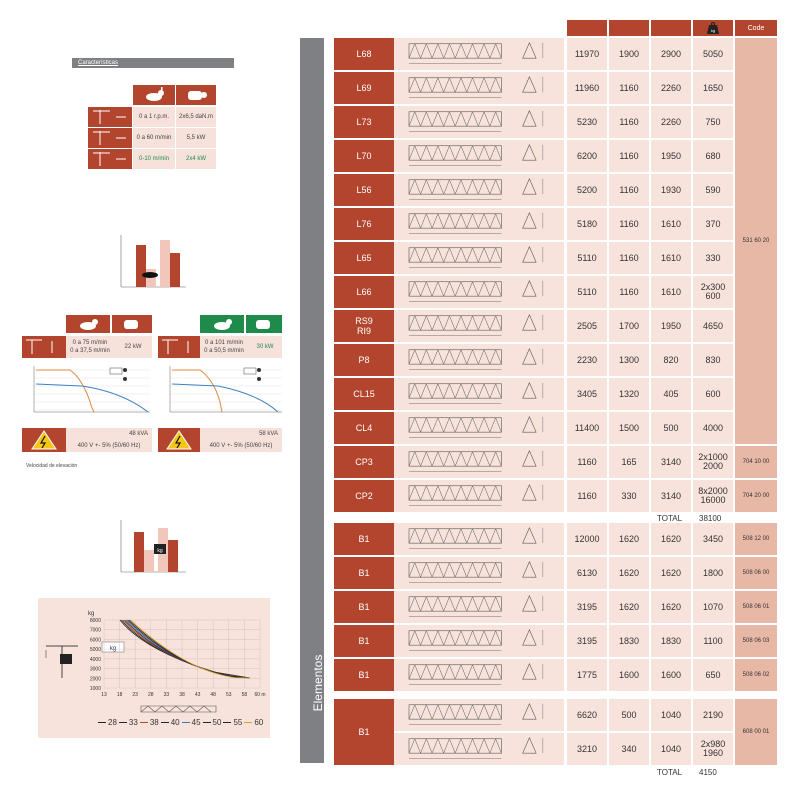  Describe the element at coordinates (587, 462) in the screenshot. I see `value-a: 1160` at that location.